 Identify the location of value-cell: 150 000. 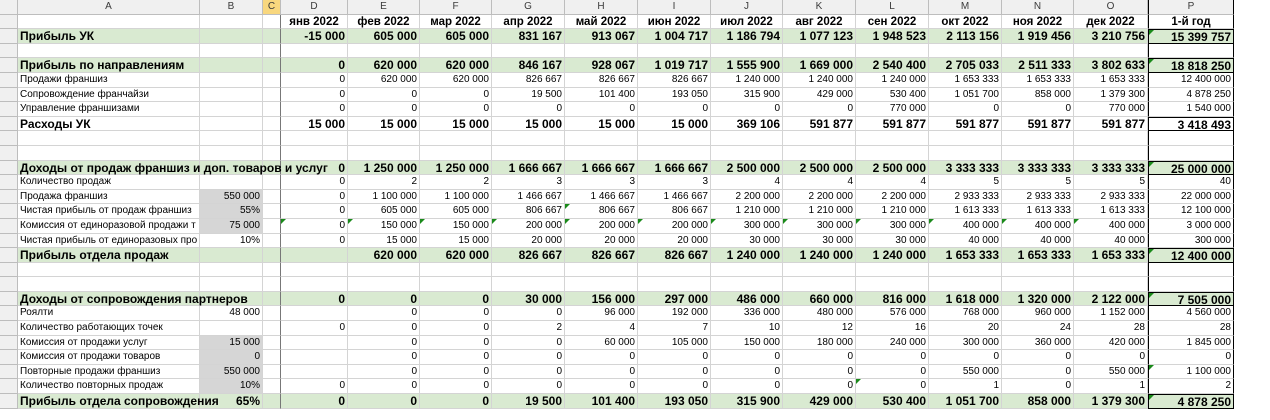
(456, 226).